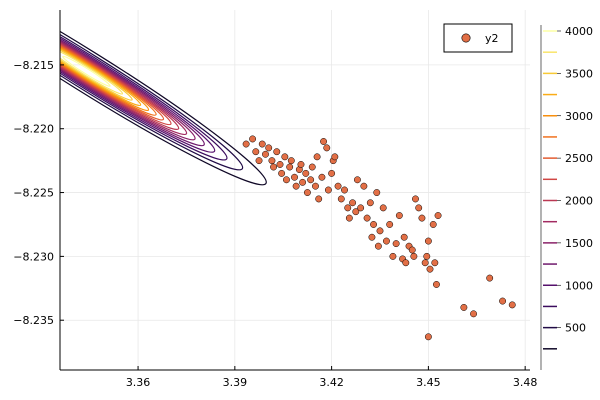 This screenshot has width=600, height=400. What do you see at coordinates (466, 38) in the screenshot?
I see `legend-marker-y2` at bounding box center [466, 38].